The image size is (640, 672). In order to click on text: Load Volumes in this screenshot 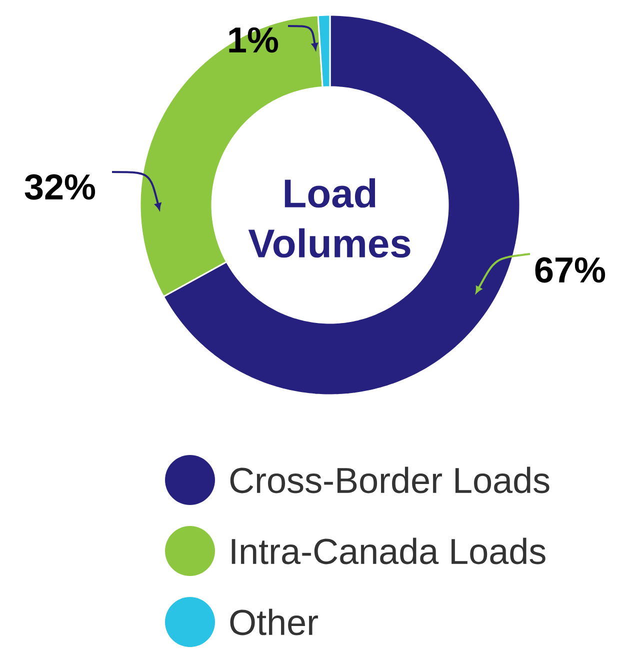, I will do `click(329, 218)`.